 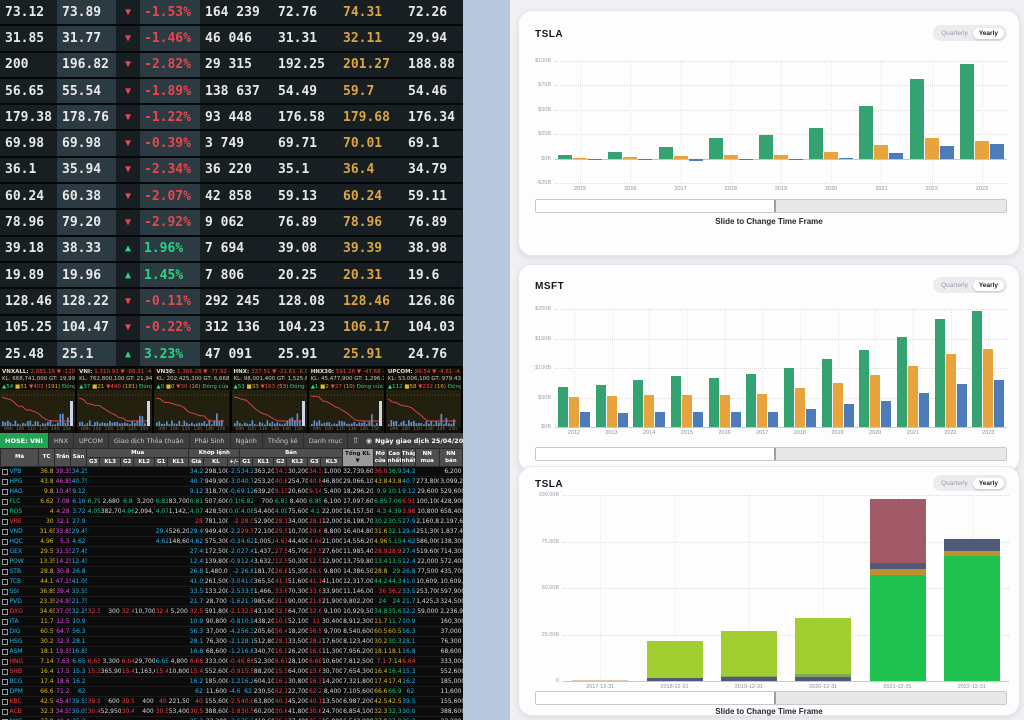 What do you see at coordinates (79, 457) in the screenshot?
I see `col-floor: Sàn` at bounding box center [79, 457].